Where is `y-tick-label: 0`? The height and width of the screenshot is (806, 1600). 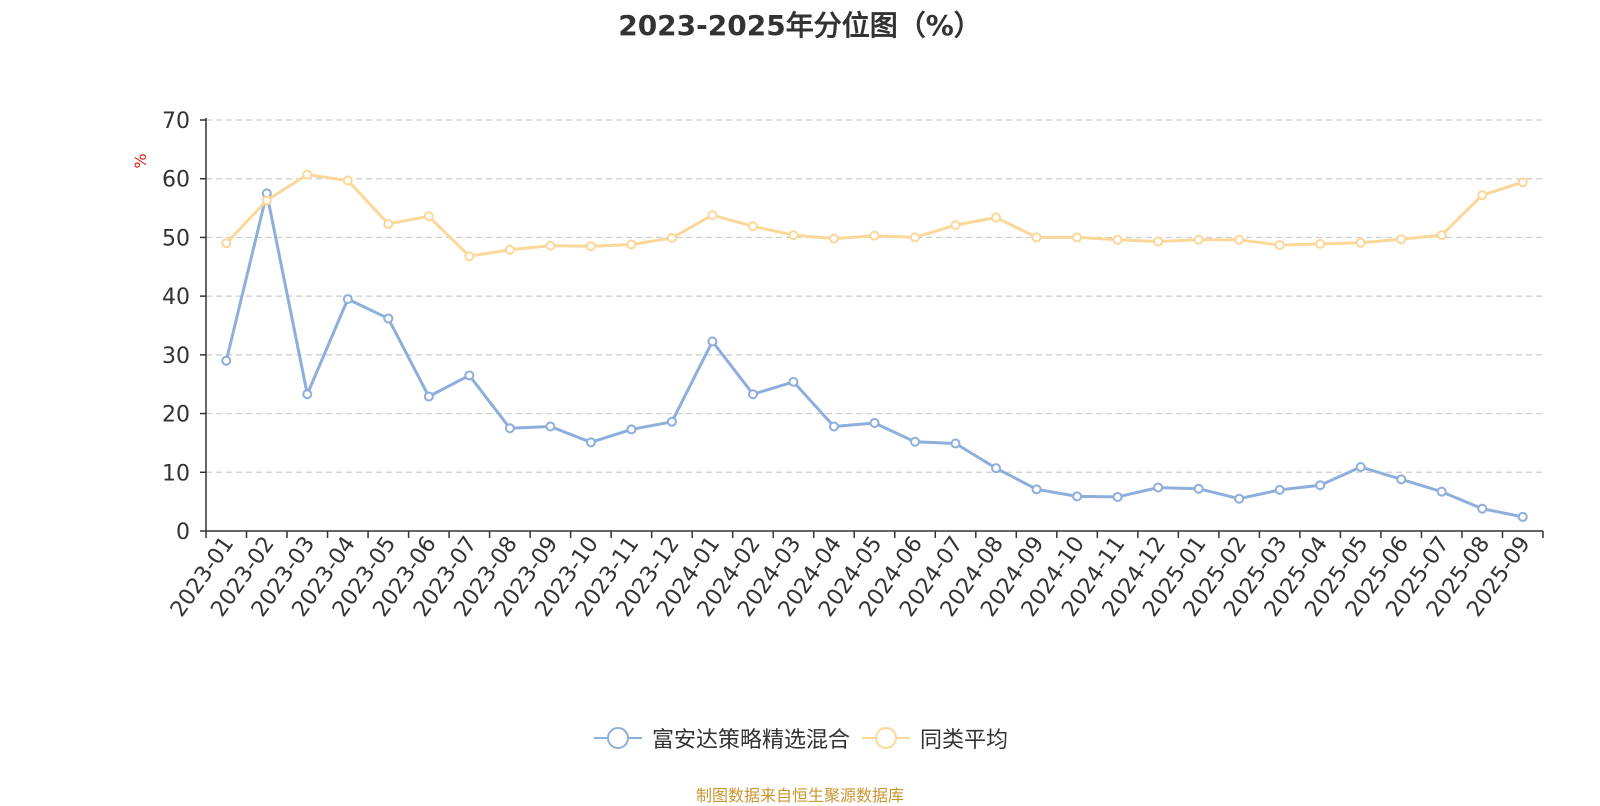 y-tick-label: 0 is located at coordinates (183, 532).